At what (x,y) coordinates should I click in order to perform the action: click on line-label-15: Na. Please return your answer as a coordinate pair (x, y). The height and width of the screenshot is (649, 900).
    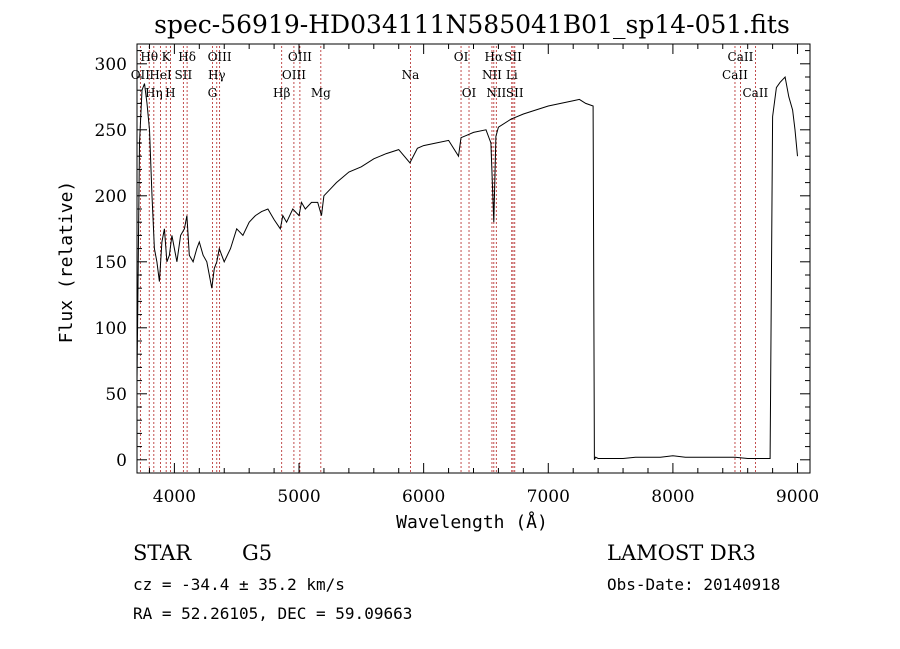
    Looking at the image, I should click on (411, 75).